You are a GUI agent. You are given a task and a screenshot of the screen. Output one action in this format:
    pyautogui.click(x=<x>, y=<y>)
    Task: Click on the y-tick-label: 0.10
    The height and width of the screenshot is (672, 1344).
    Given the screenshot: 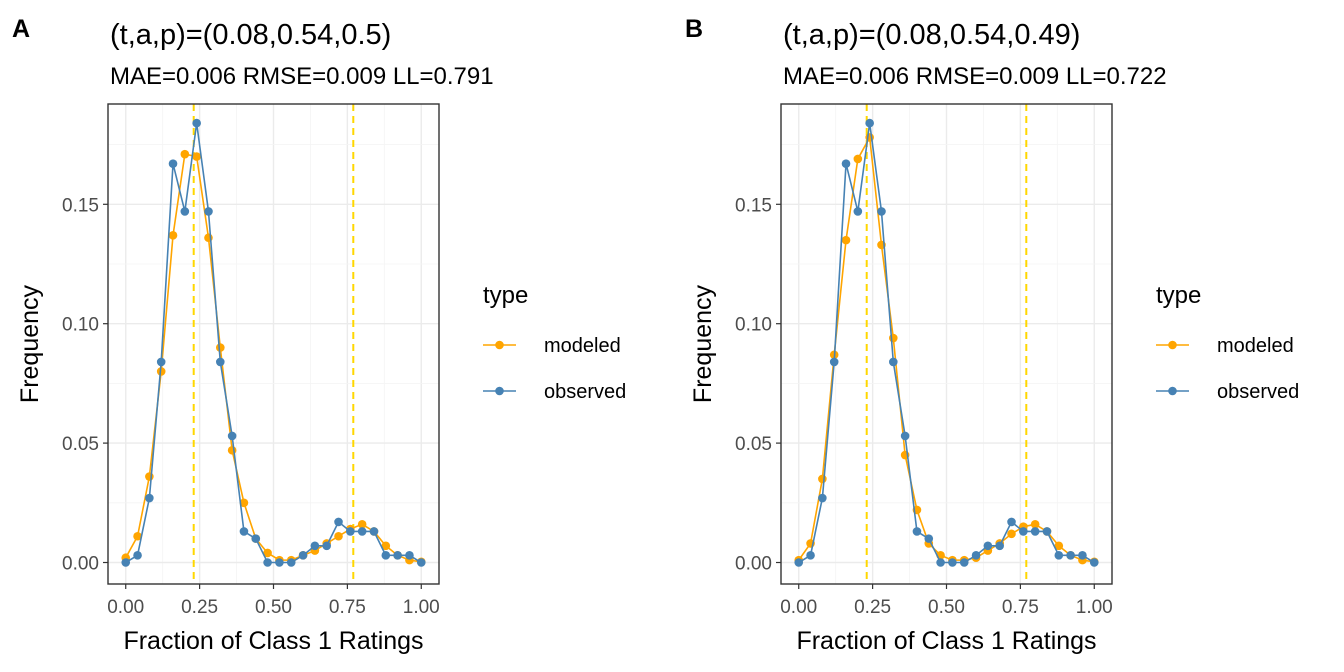 What is the action you would take?
    pyautogui.click(x=80, y=325)
    